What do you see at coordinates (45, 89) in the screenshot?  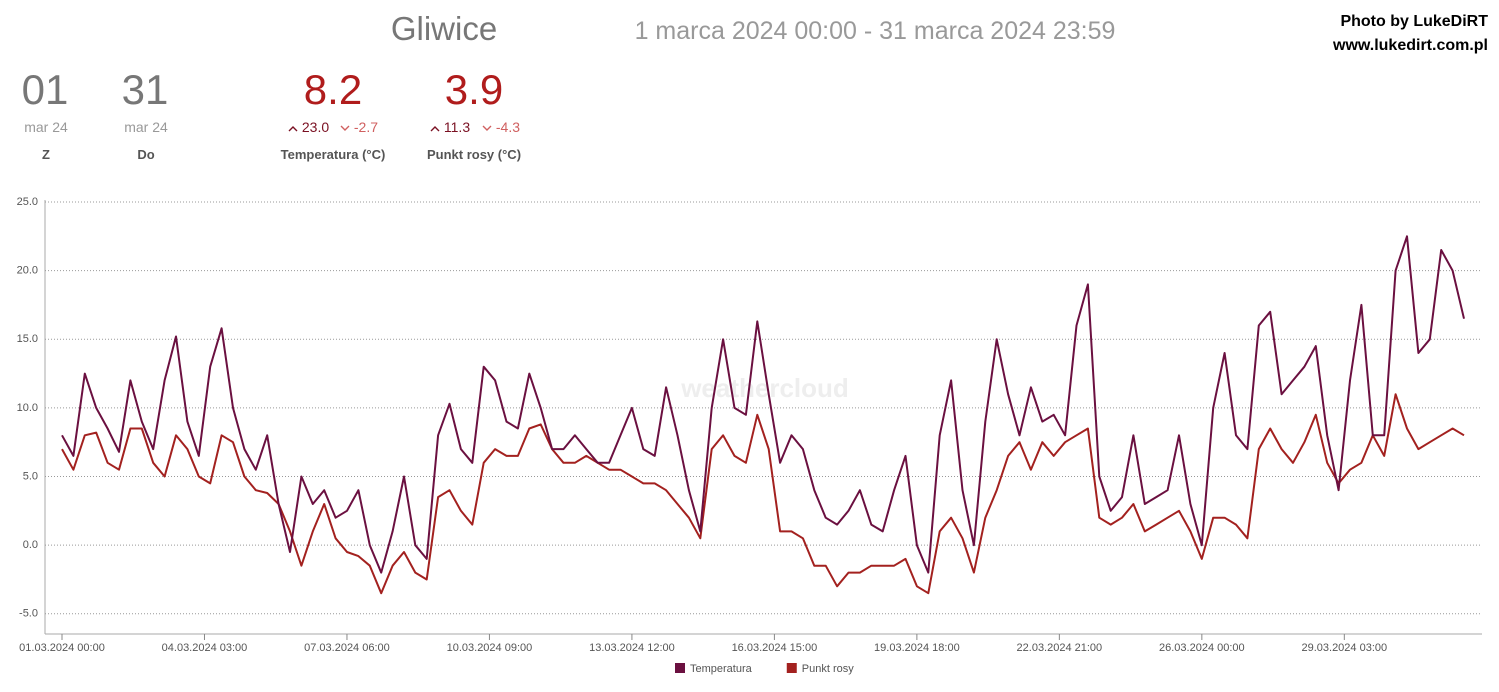 I see `stat-value: 01` at bounding box center [45, 89].